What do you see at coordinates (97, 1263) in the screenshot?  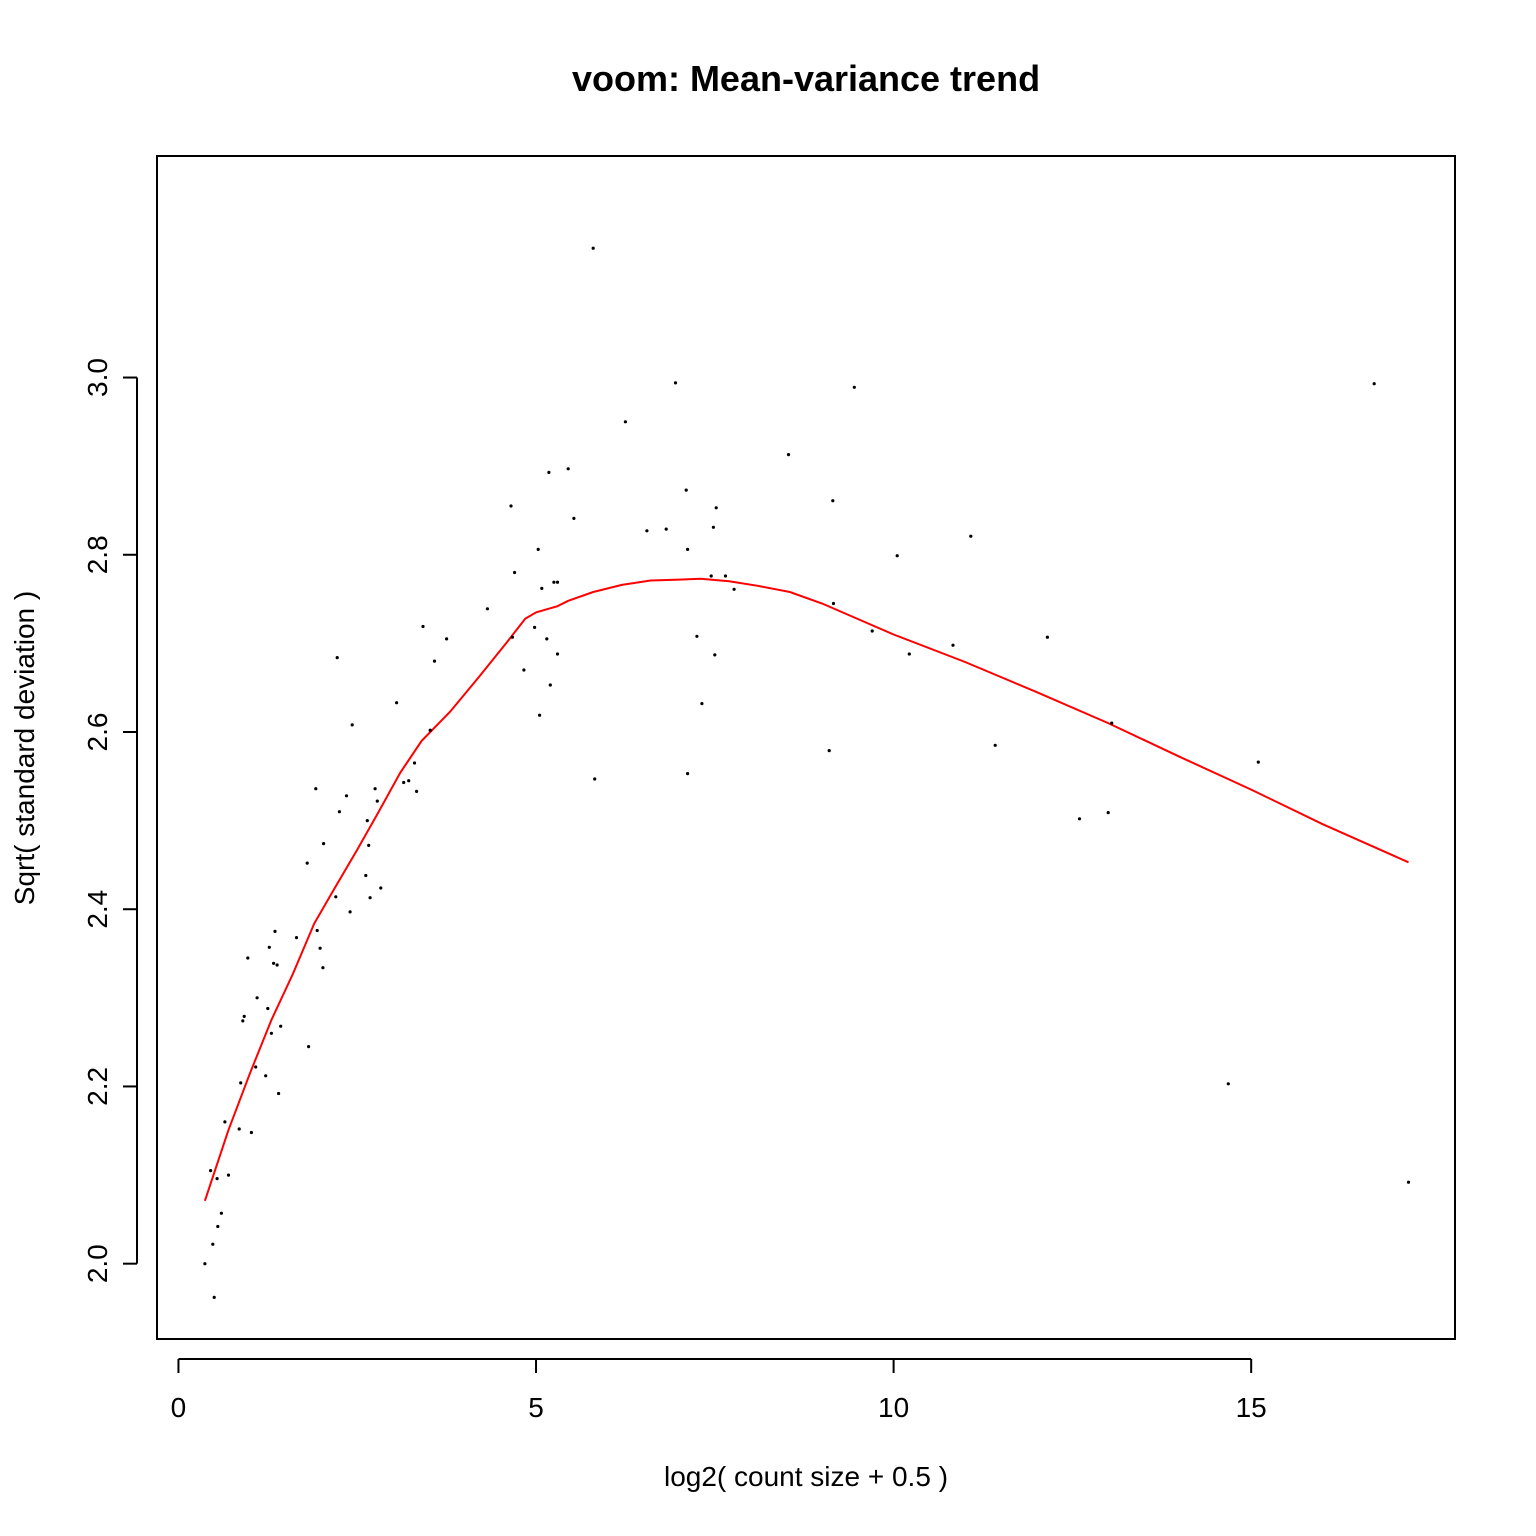 I see `y-tick-label: 2.0` at bounding box center [97, 1263].